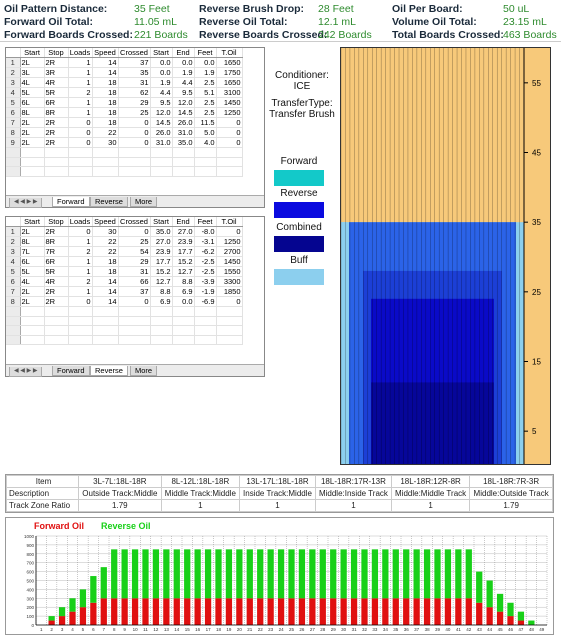  What do you see at coordinates (134, 103) in the screenshot?
I see `table-cell: 29` at bounding box center [134, 103].